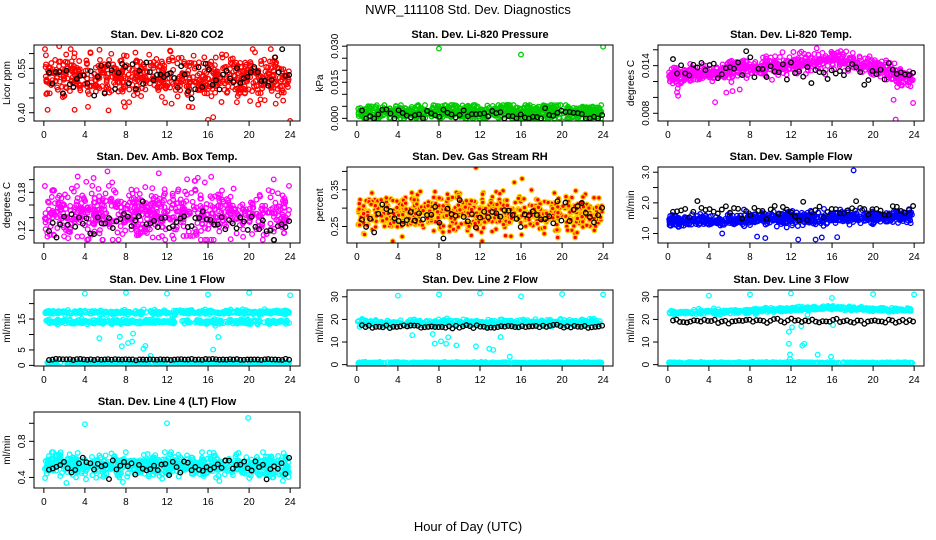 The height and width of the screenshot is (540, 936). I want to click on x-tick-label: 24, so click(604, 135).